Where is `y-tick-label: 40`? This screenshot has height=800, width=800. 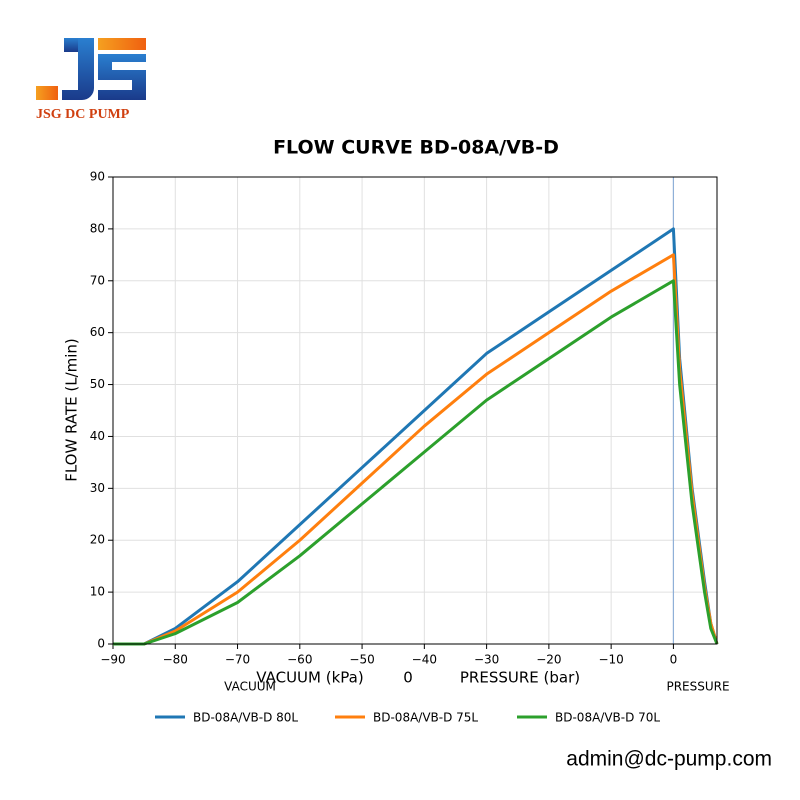 y-tick-label: 40 is located at coordinates (97, 436).